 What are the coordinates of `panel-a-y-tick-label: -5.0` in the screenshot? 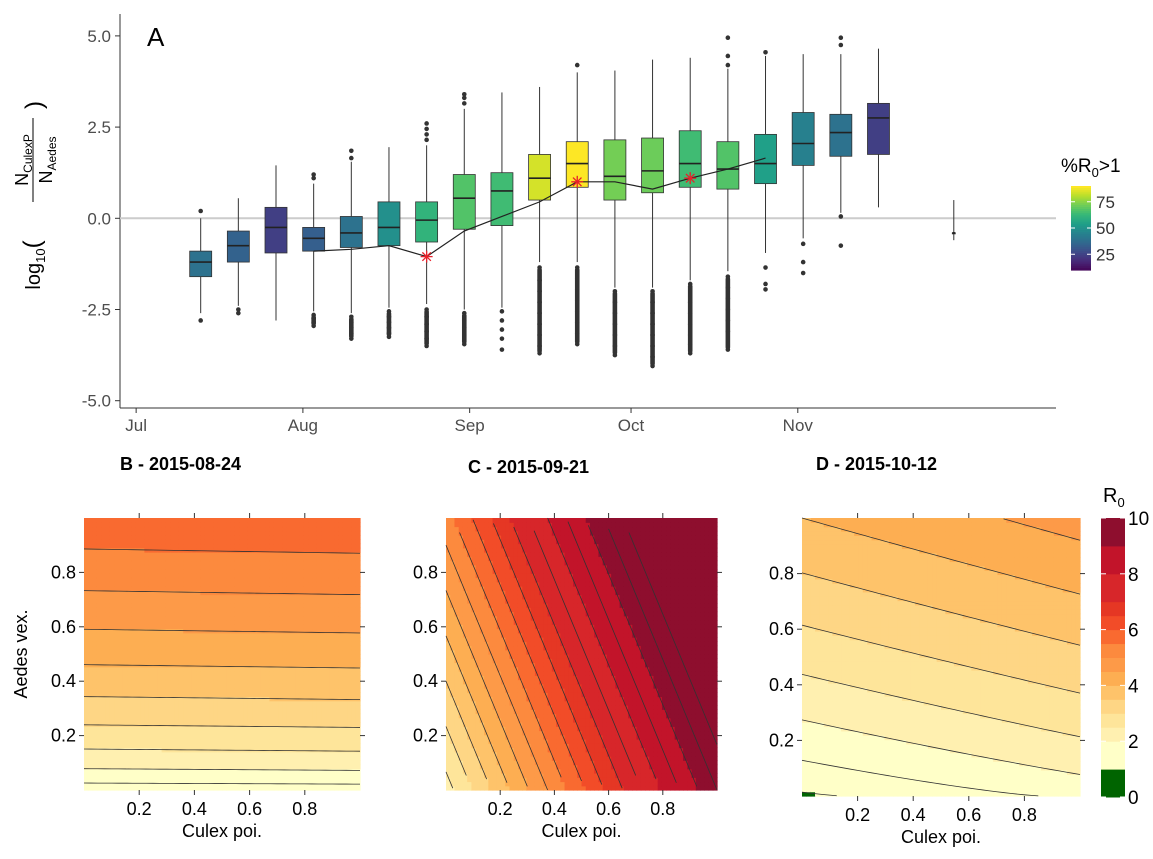 It's located at (96, 401).